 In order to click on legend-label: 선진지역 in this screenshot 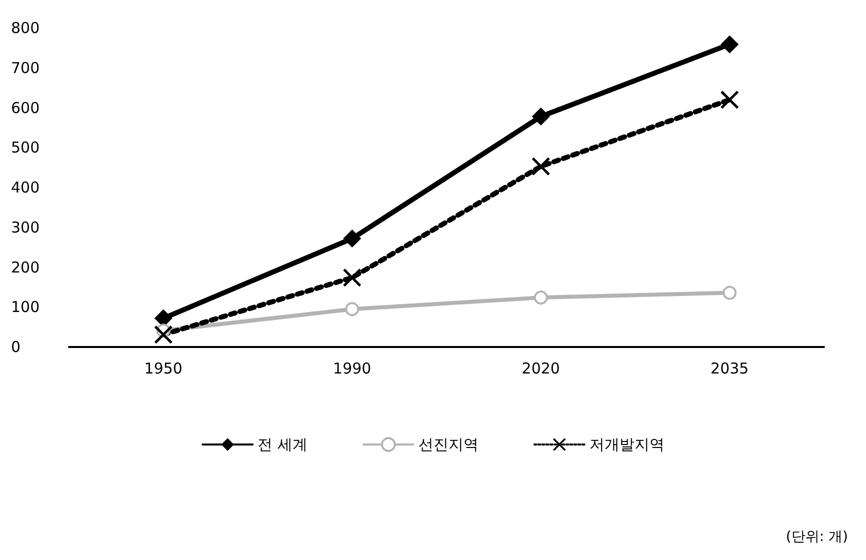, I will do `click(448, 445)`.